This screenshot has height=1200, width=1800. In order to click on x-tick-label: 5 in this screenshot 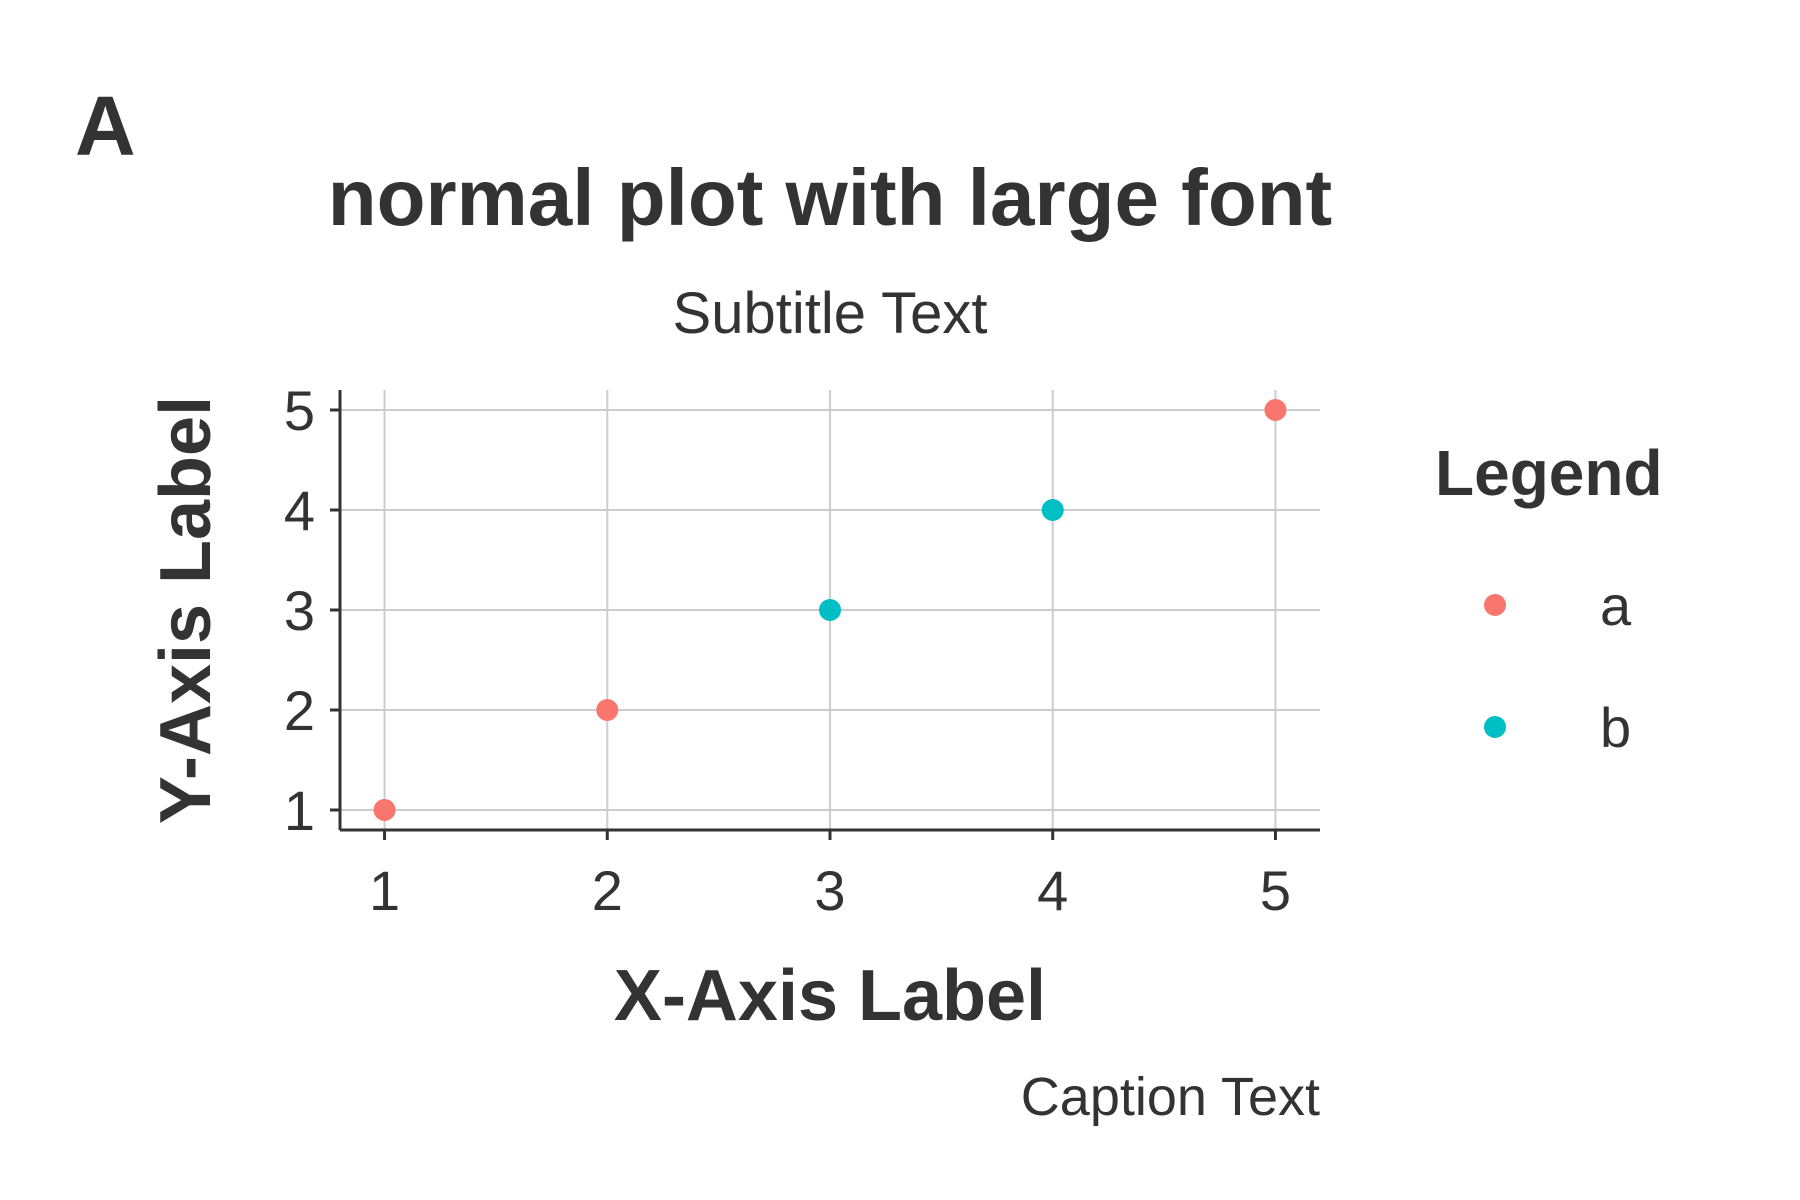, I will do `click(1275, 890)`.